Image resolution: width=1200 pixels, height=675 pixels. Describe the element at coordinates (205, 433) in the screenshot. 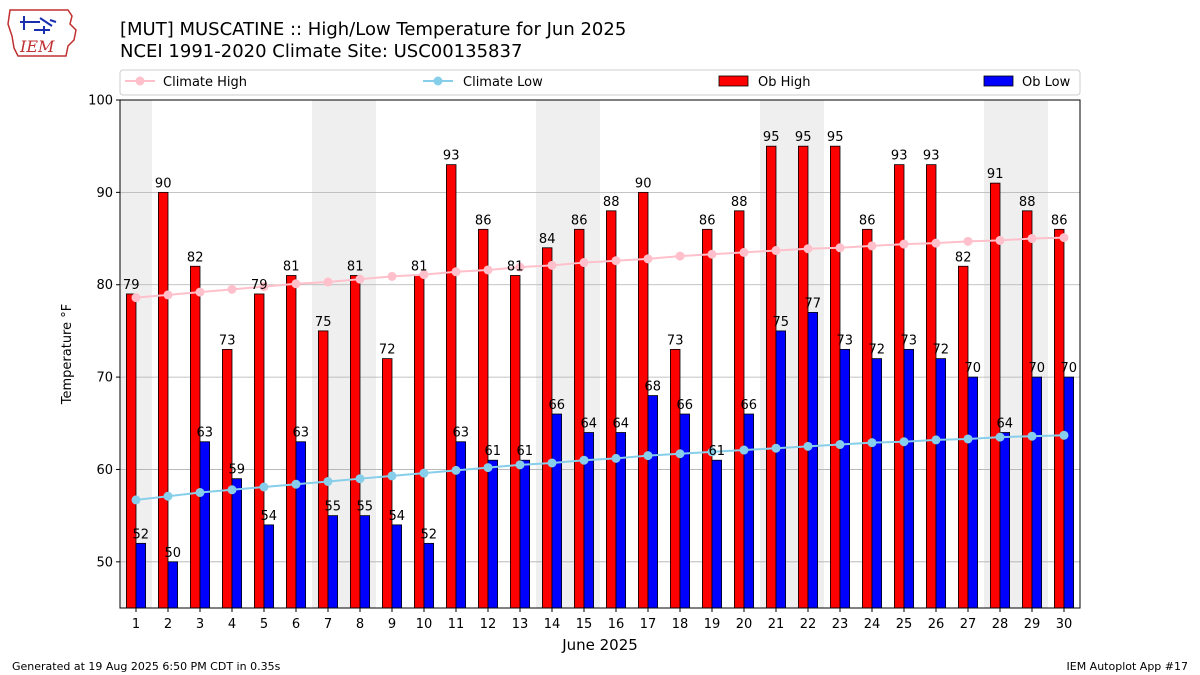

I see `ob-low-value-3: 63` at that location.